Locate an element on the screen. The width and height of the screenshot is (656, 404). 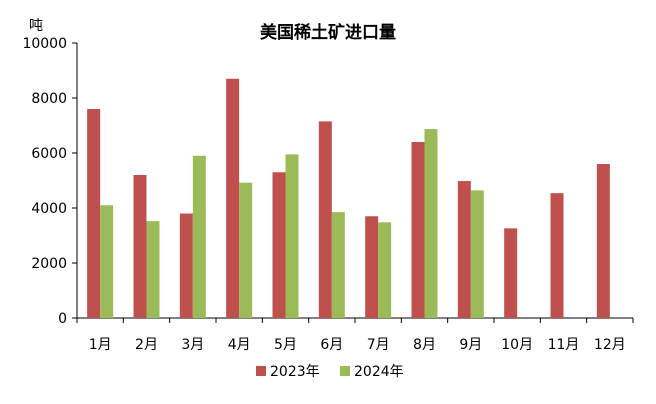
x-tick-label: 8月 is located at coordinates (424, 345).